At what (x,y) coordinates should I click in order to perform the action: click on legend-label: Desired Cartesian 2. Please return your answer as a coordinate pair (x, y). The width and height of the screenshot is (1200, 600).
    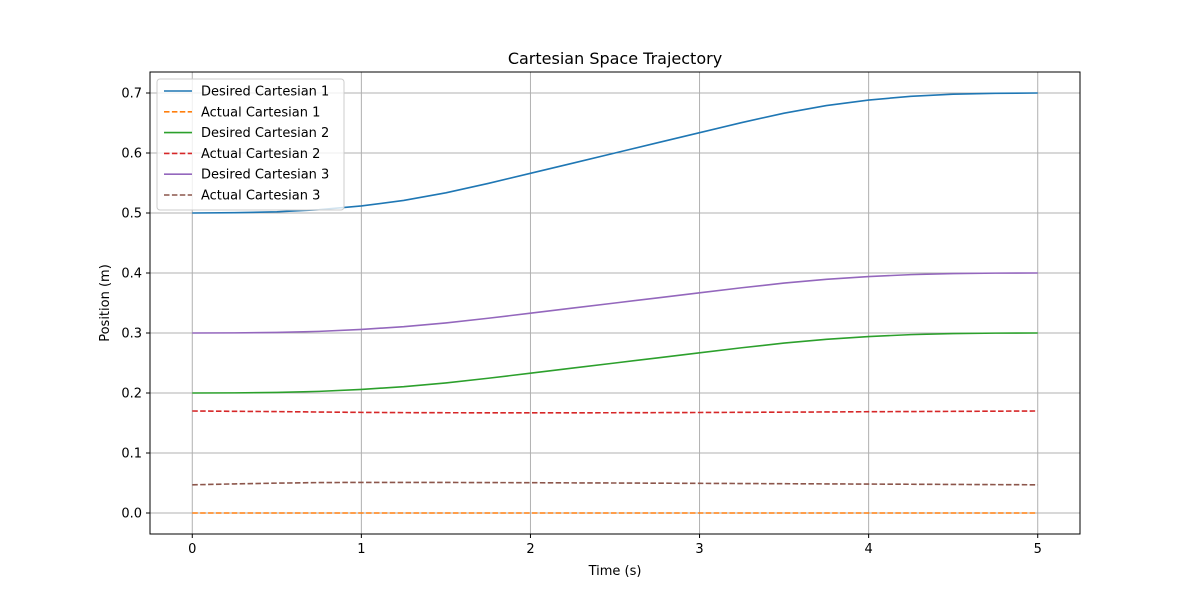
    Looking at the image, I should click on (265, 133).